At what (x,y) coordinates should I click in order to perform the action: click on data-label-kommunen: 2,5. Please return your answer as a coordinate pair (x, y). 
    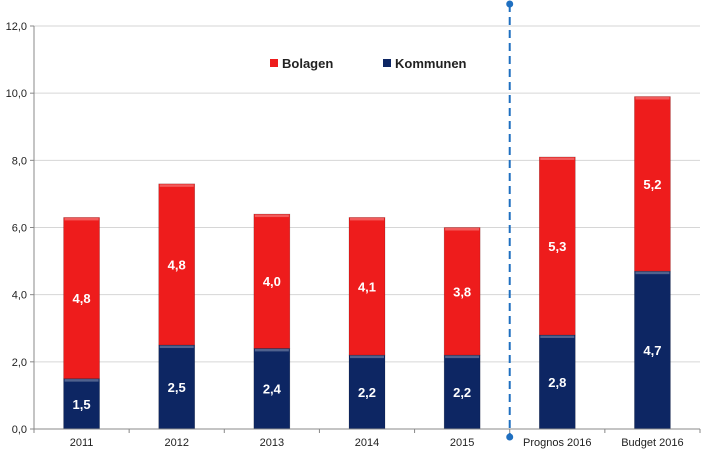
    Looking at the image, I should click on (177, 387).